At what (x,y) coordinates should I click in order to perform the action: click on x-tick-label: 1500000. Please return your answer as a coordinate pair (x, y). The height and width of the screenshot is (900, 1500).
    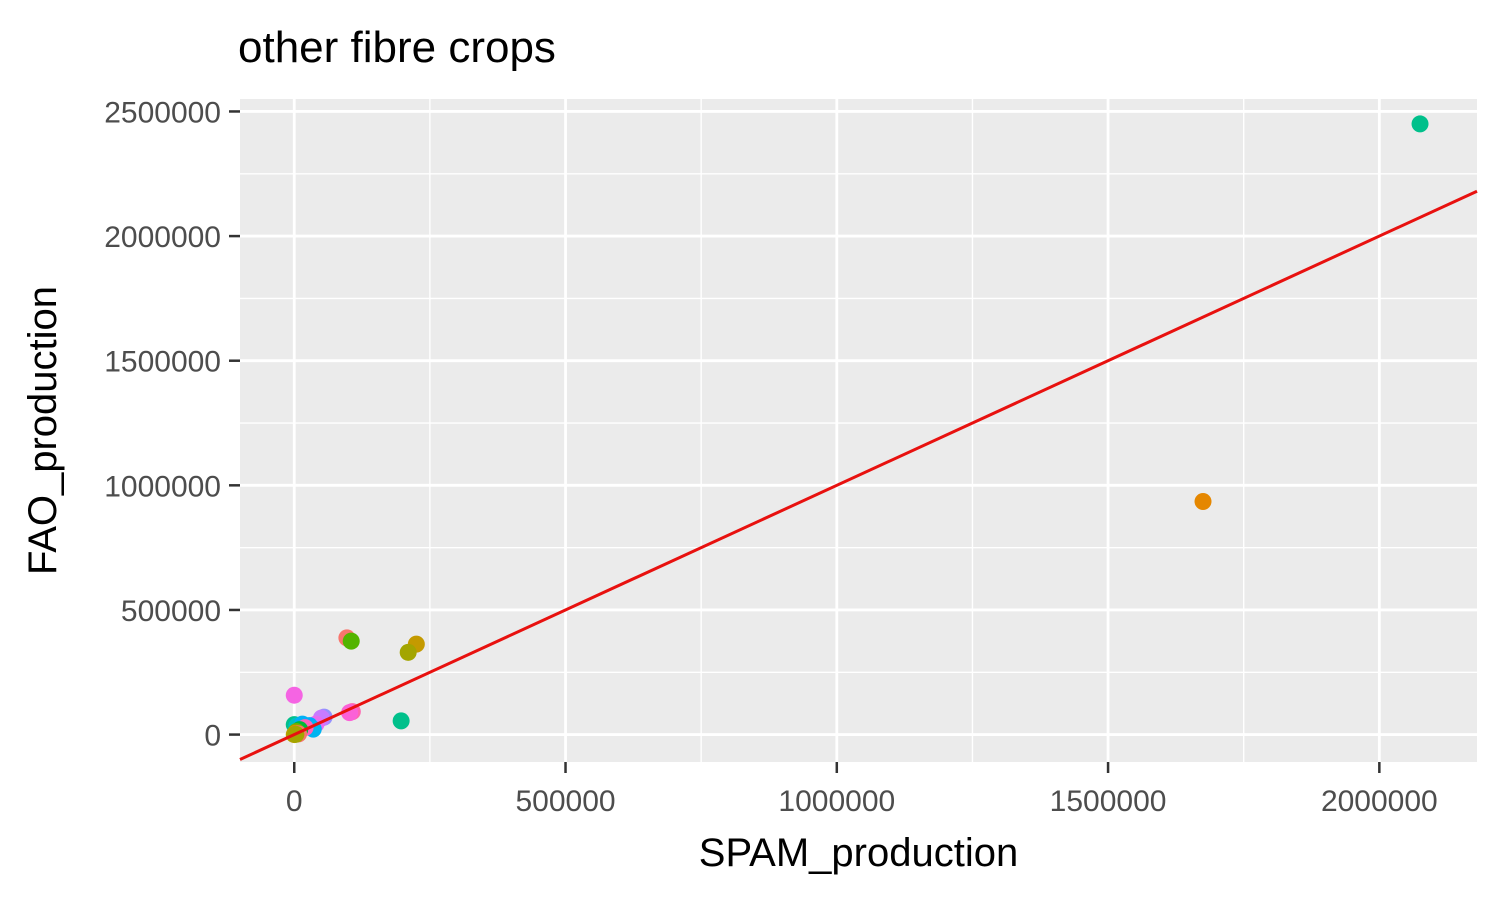
    Looking at the image, I should click on (1108, 801).